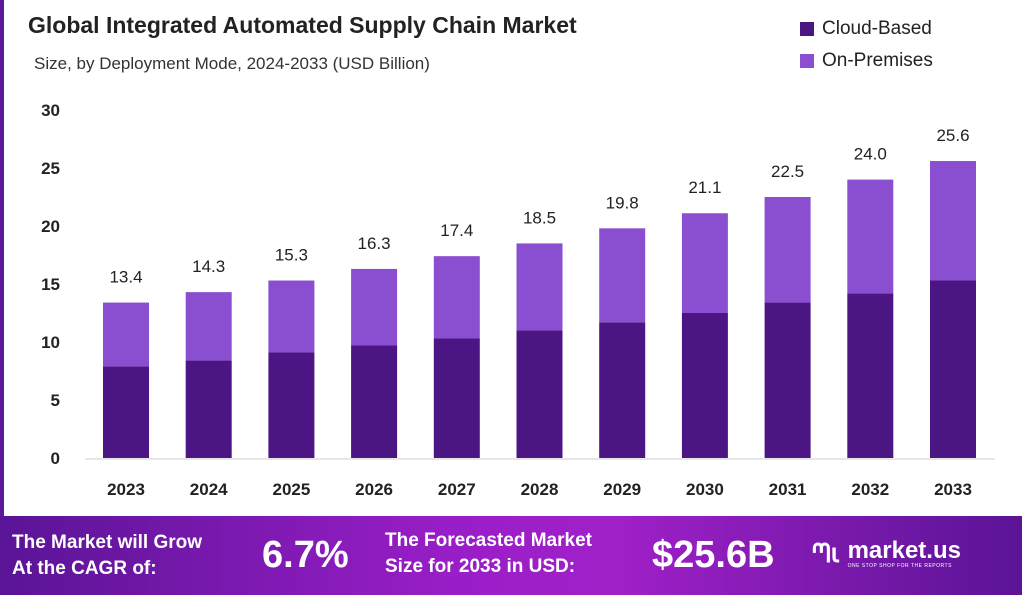 The image size is (1022, 595). What do you see at coordinates (291, 405) in the screenshot?
I see `bar-cloud-based-2025` at bounding box center [291, 405].